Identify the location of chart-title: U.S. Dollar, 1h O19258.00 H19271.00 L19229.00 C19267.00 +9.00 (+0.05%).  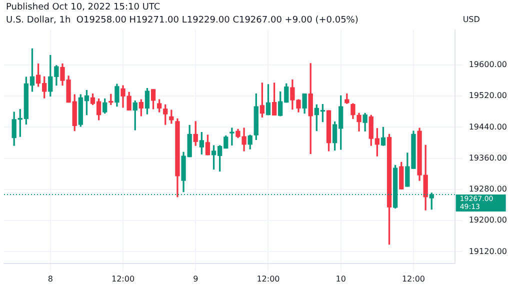
(182, 20).